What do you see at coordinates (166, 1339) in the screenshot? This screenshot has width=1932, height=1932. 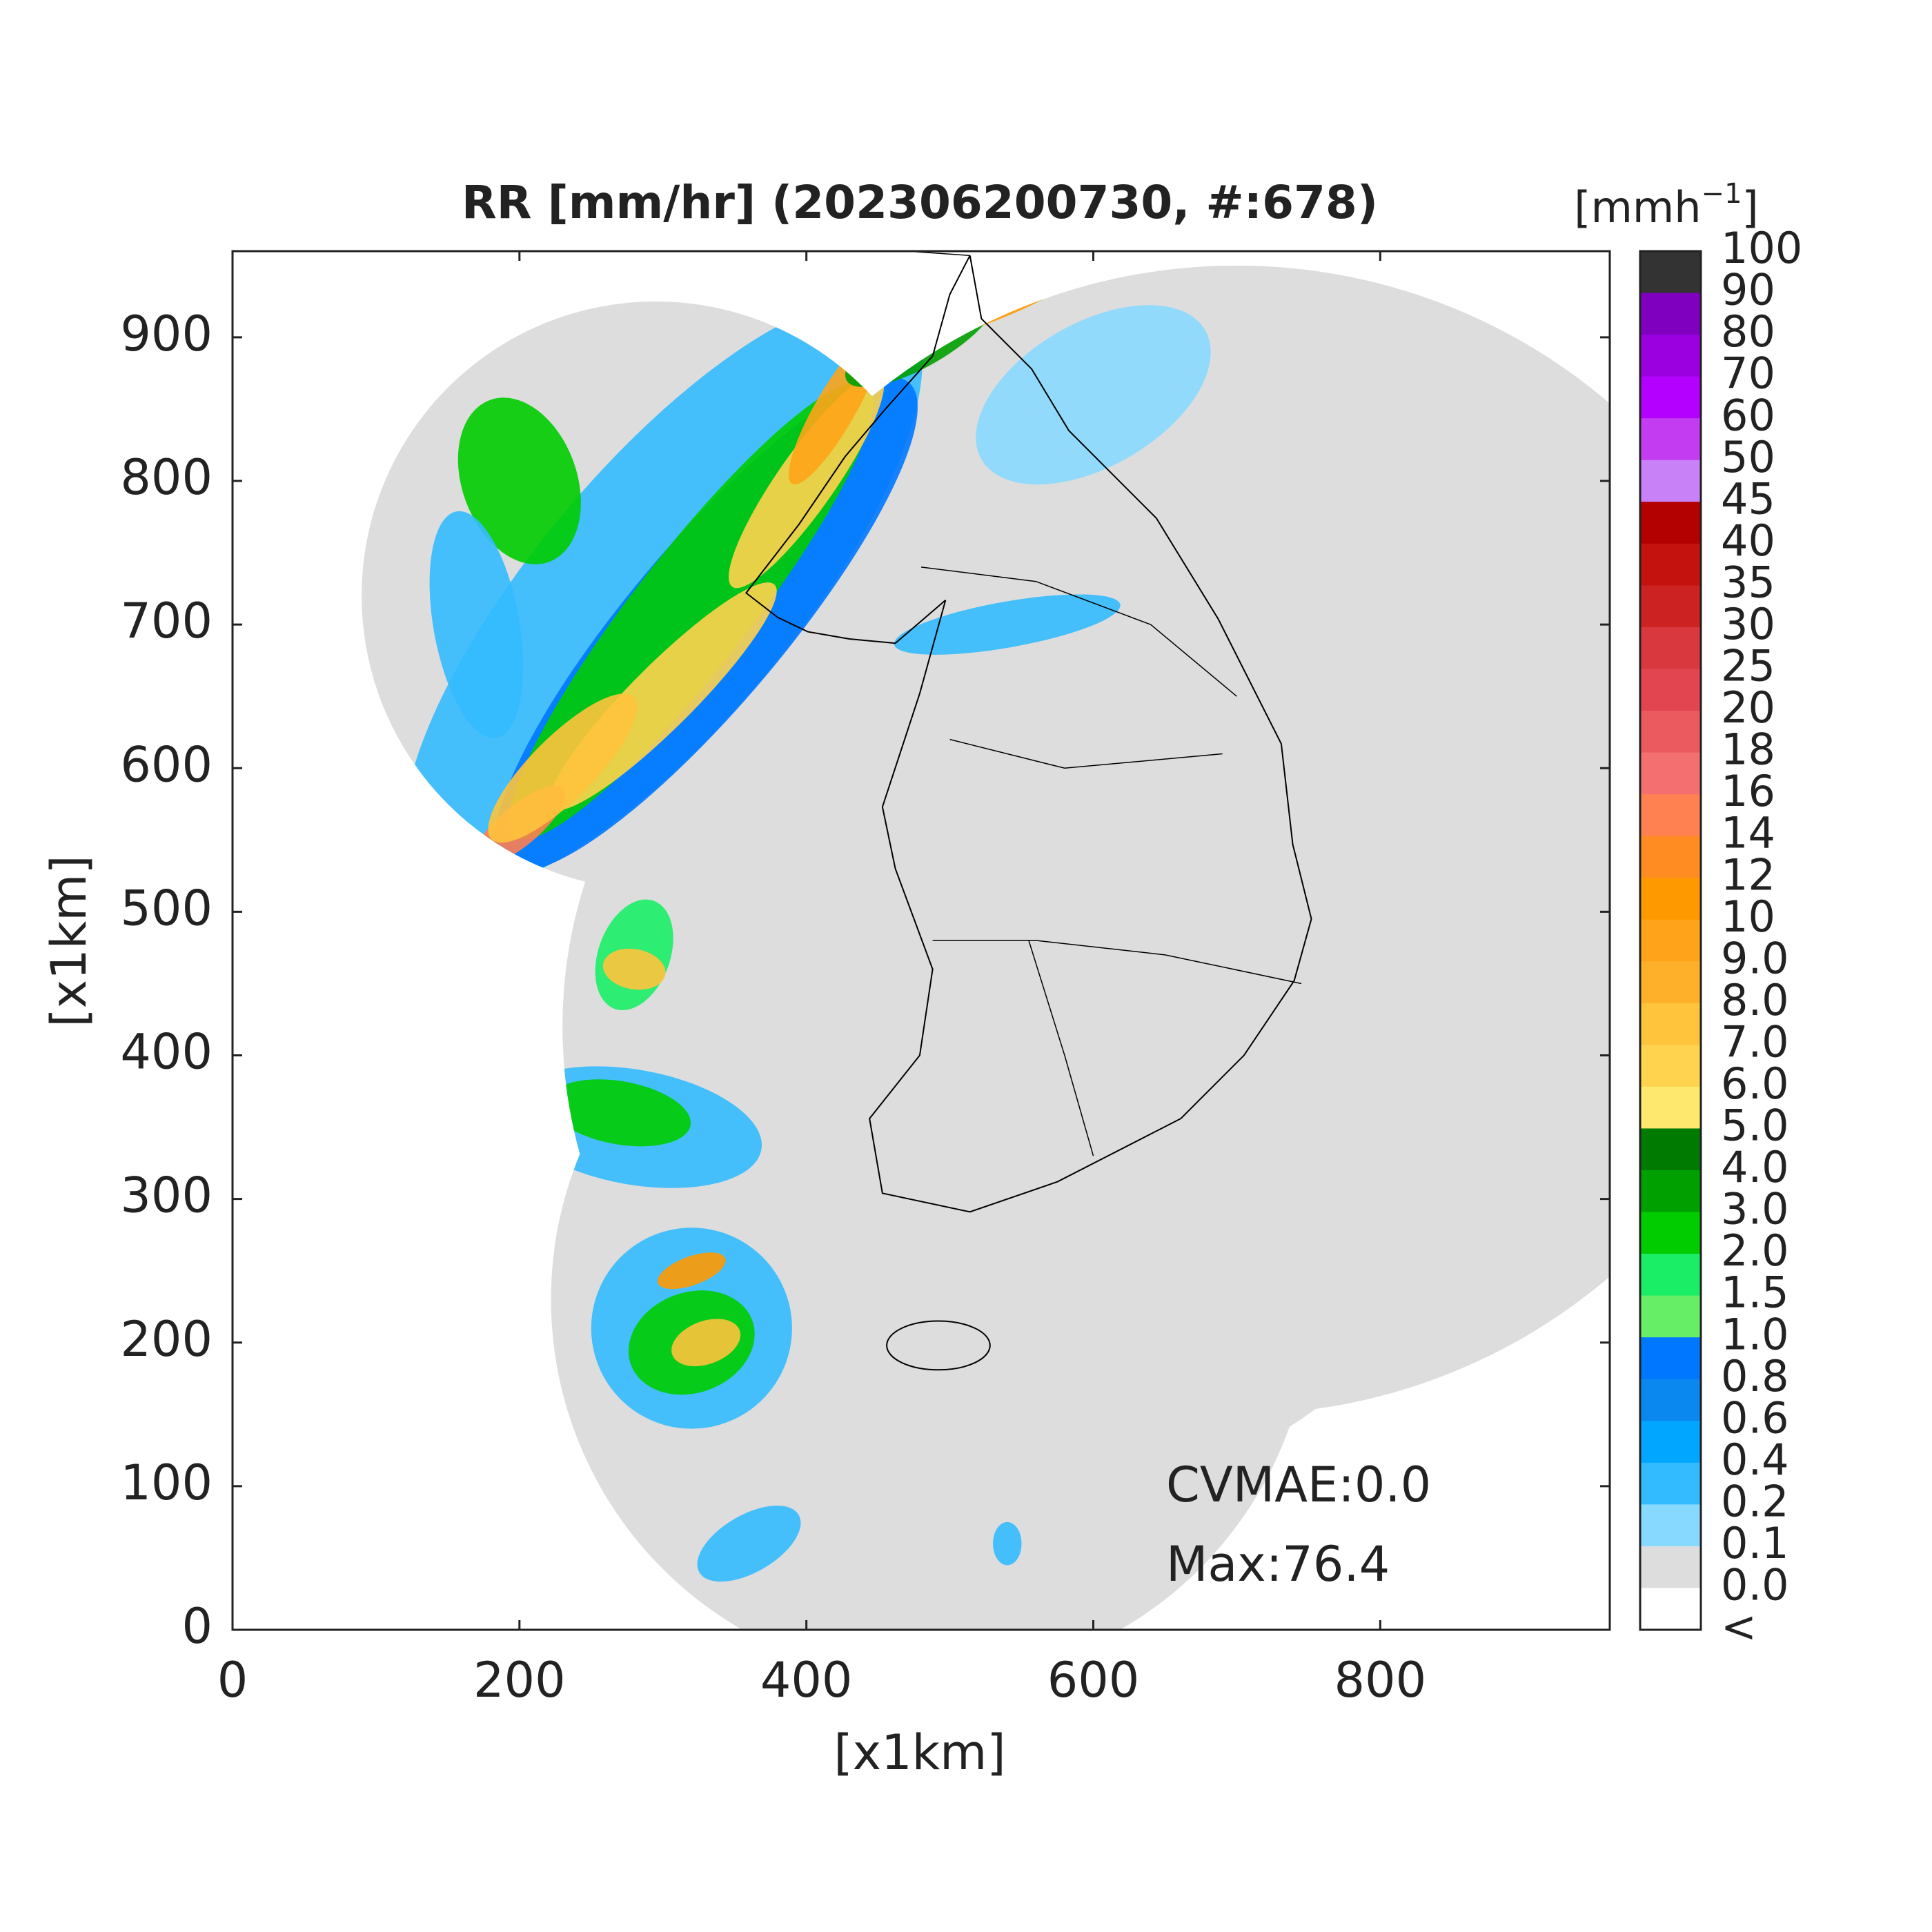 I see `y-tick-label: 200` at bounding box center [166, 1339].